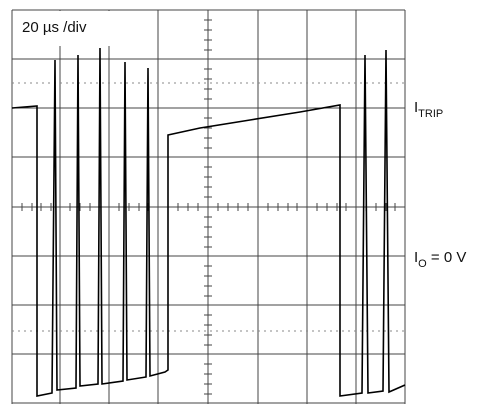 The height and width of the screenshot is (409, 481). What do you see at coordinates (422, 264) in the screenshot?
I see `io-sub: O` at bounding box center [422, 264].